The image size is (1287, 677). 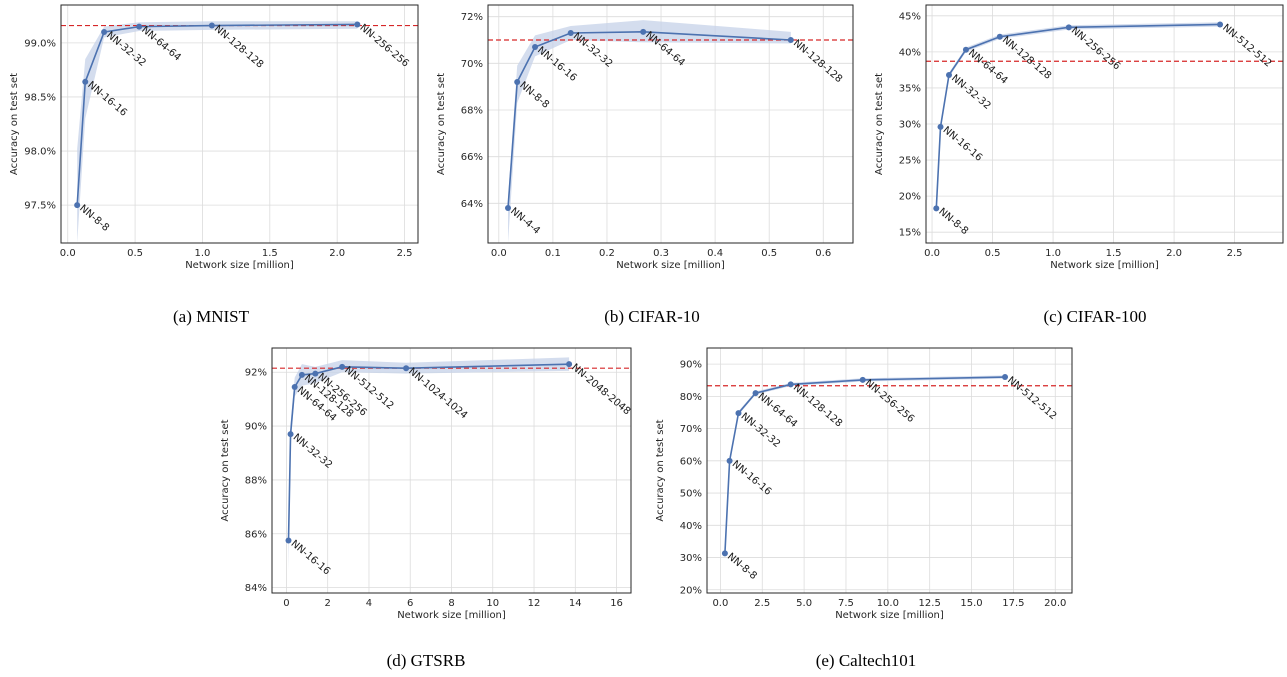 What do you see at coordinates (553, 253) in the screenshot?
I see `x-tick-label: 0.1` at bounding box center [553, 253].